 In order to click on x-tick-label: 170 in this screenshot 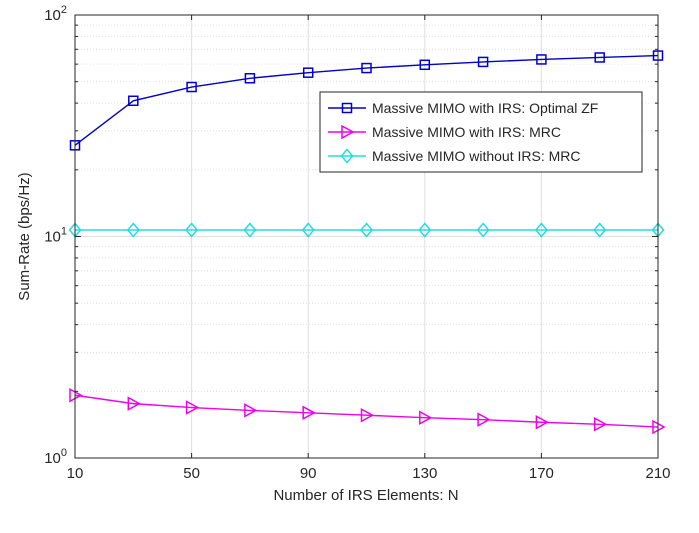, I will do `click(541, 473)`.